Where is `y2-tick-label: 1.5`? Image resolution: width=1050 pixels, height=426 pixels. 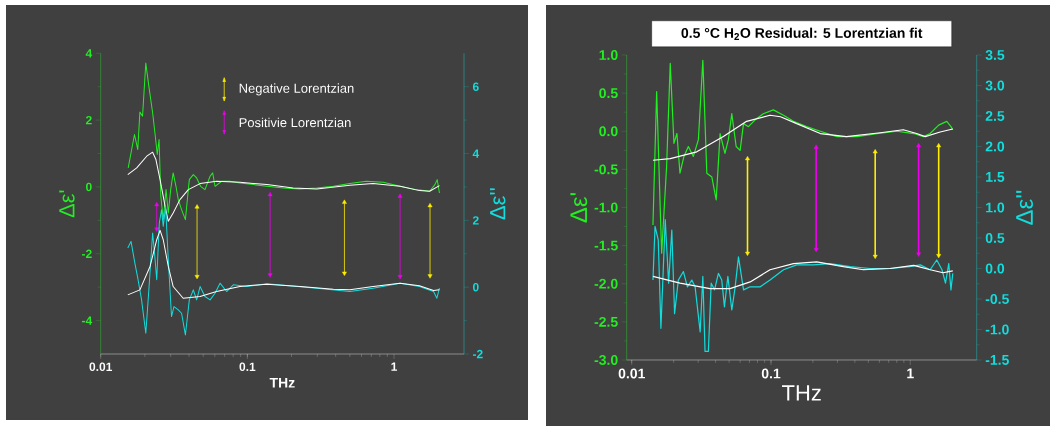
y2-tick-label: 1.5 is located at coordinates (995, 177).